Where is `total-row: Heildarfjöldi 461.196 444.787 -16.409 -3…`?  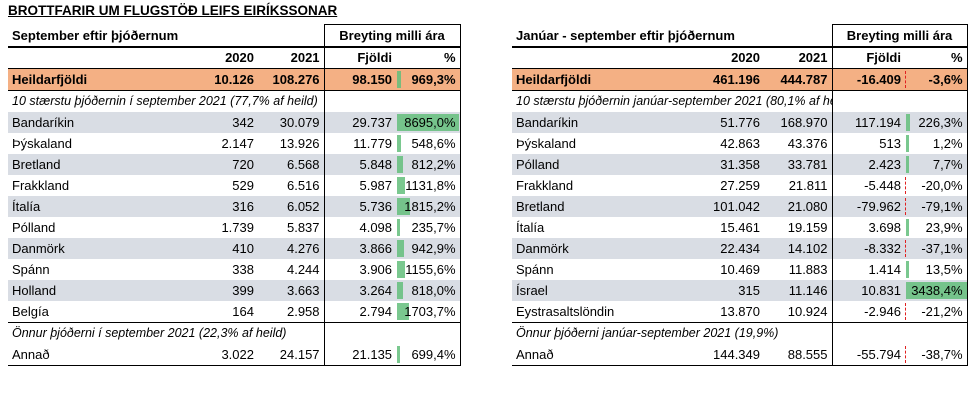 total-row: Heildarfjöldi 461.196 444.787 -16.409 -3… is located at coordinates (740, 79).